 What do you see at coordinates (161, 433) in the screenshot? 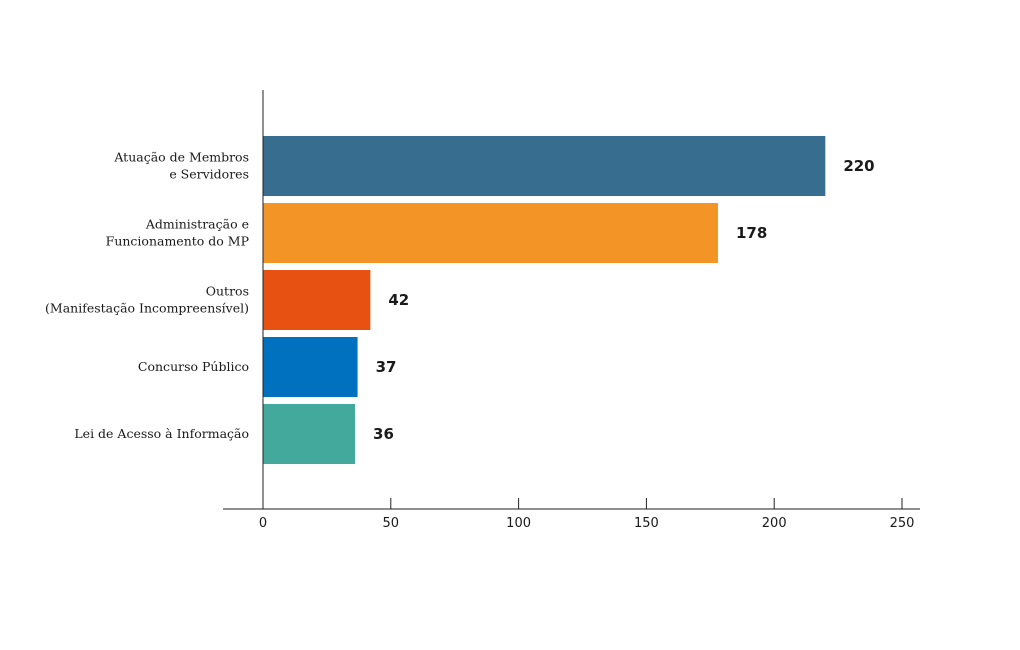
I see `category-label: Lei de Acesso à Informação` at bounding box center [161, 433].